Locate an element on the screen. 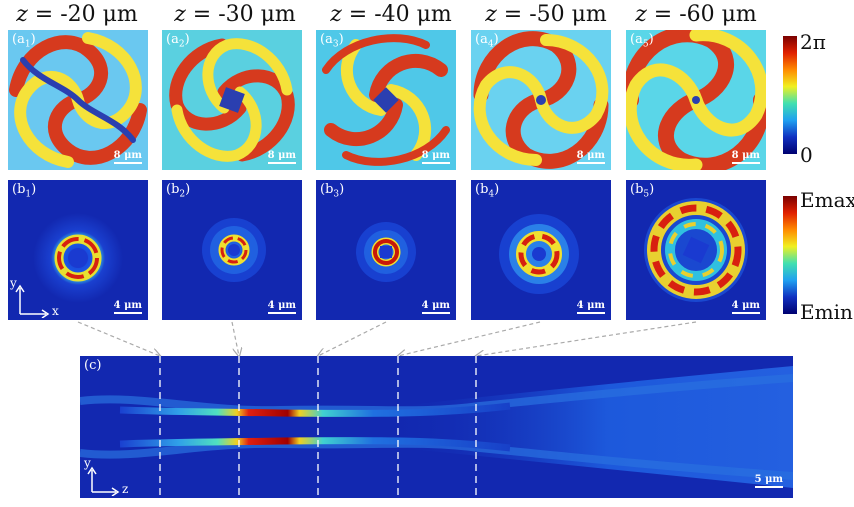 This screenshot has height=507, width=854. panel-label-b5: (b5) is located at coordinates (642, 191).